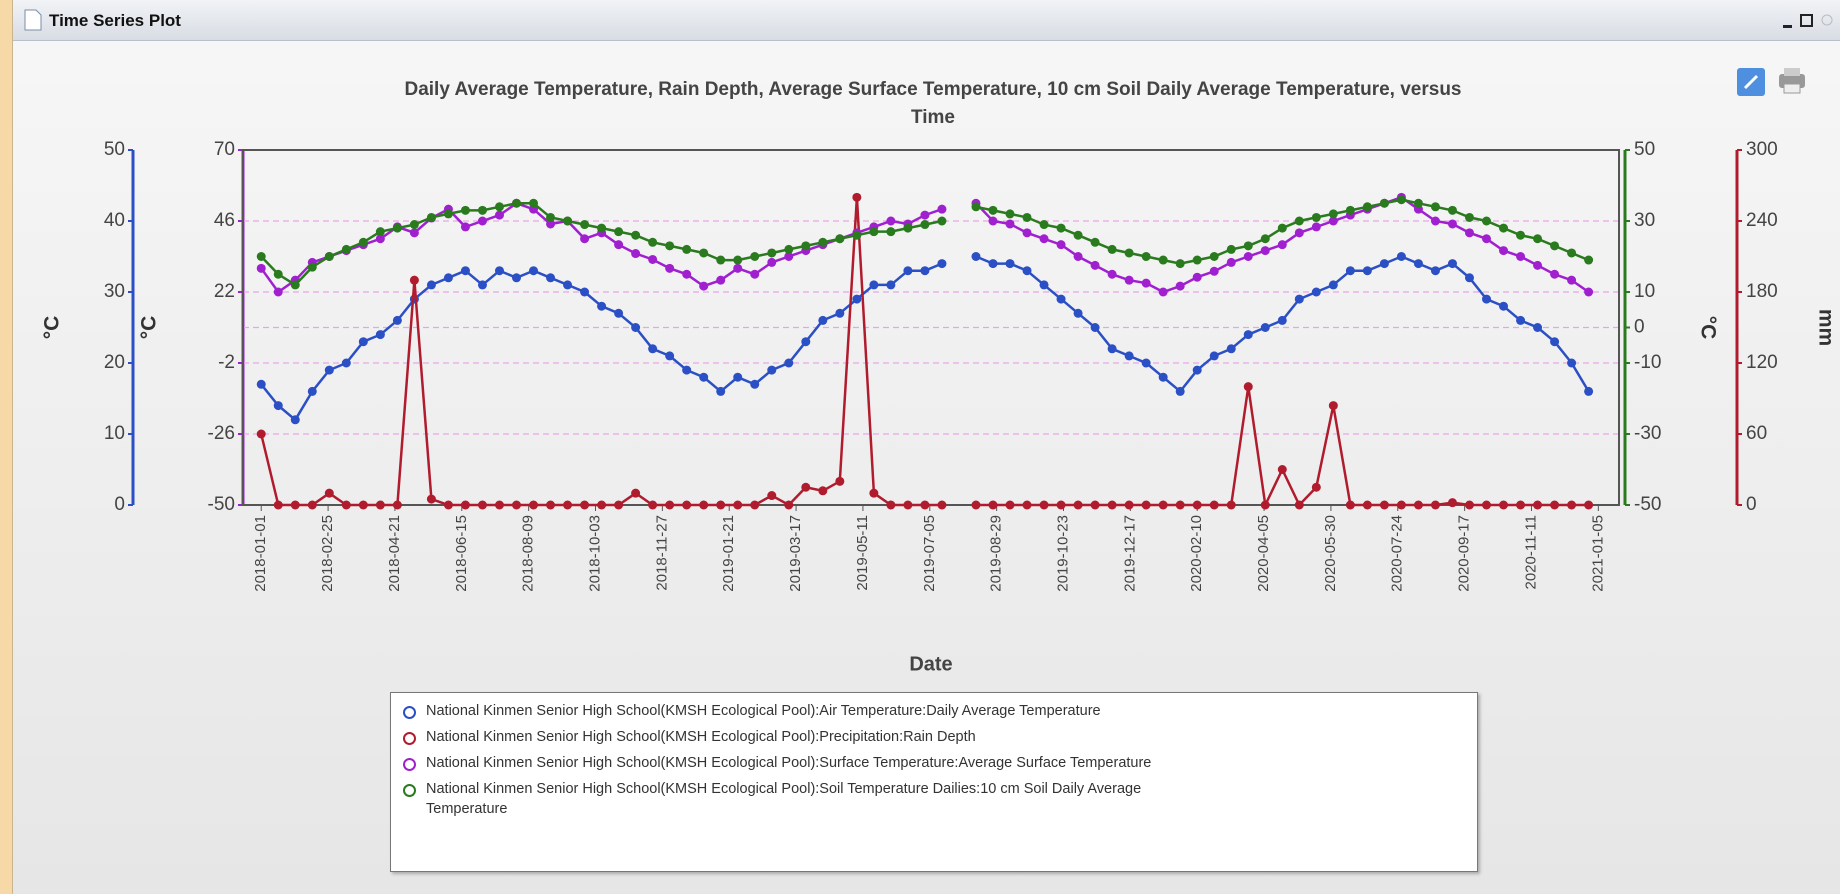 The image size is (1840, 894). I want to click on y-tick-label: 300, so click(1762, 149).